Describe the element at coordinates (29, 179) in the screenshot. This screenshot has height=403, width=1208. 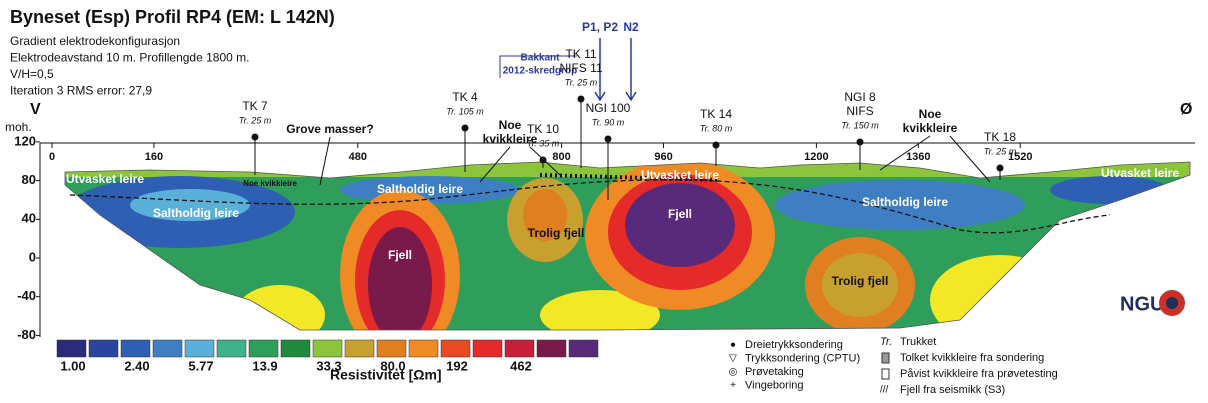
I see `y-tick-label: 80` at that location.